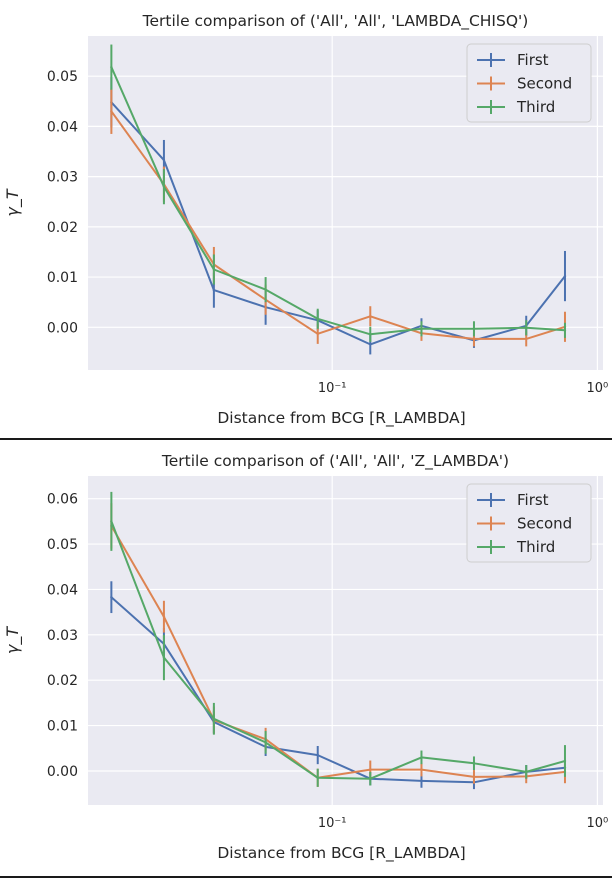 The image size is (612, 878). Describe the element at coordinates (306, 439) in the screenshot. I see `panel-divider` at that location.